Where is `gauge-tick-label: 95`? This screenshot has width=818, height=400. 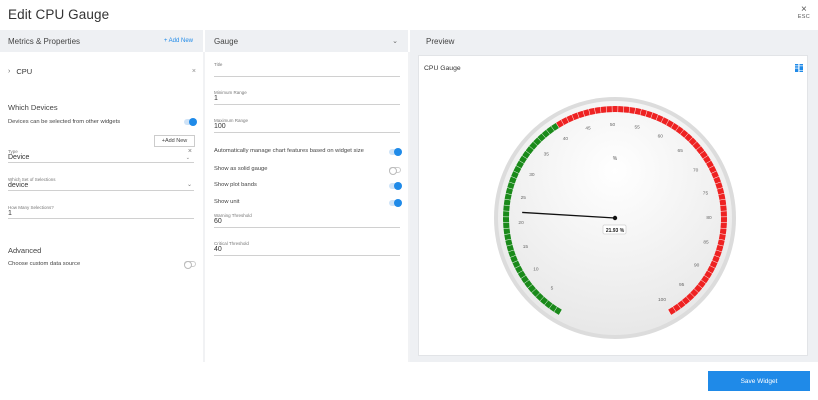
gauge-tick-label: 95 is located at coordinates (682, 285).